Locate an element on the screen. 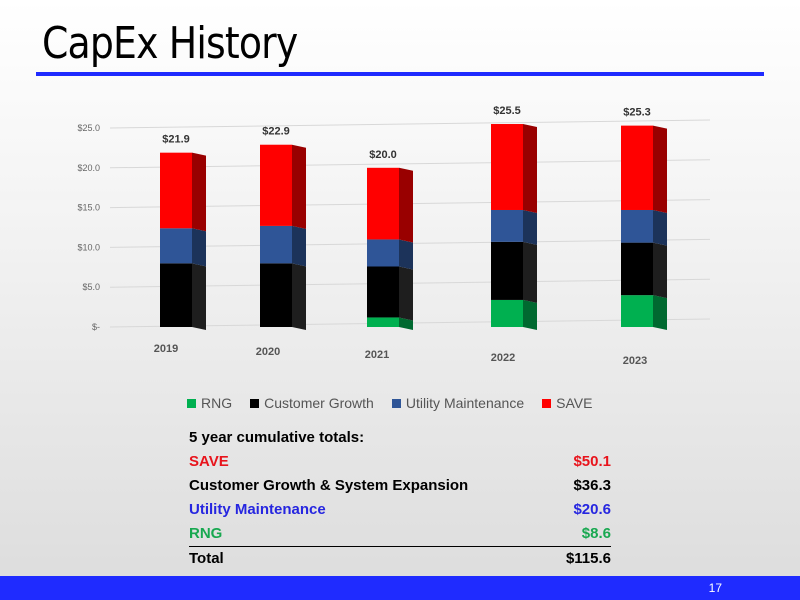 Image resolution: width=800 pixels, height=600 pixels. totals-row-label: SAVE is located at coordinates (209, 461).